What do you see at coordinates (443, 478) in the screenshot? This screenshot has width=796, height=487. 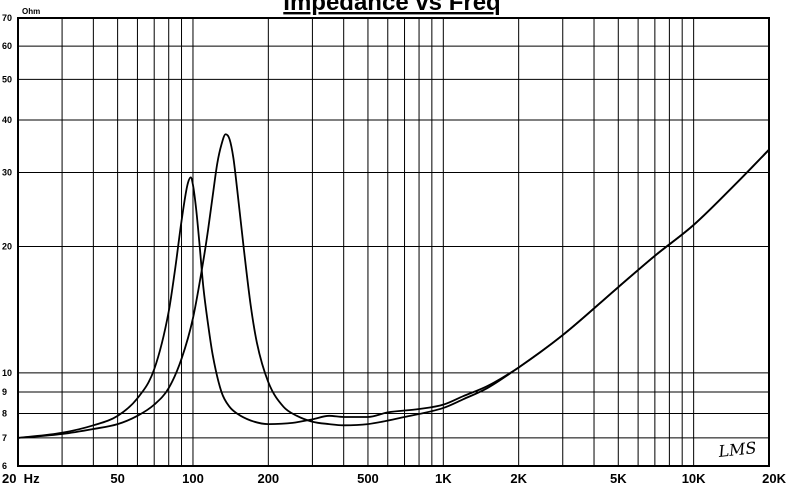 I see `x-tick-label: 1K` at bounding box center [443, 478].